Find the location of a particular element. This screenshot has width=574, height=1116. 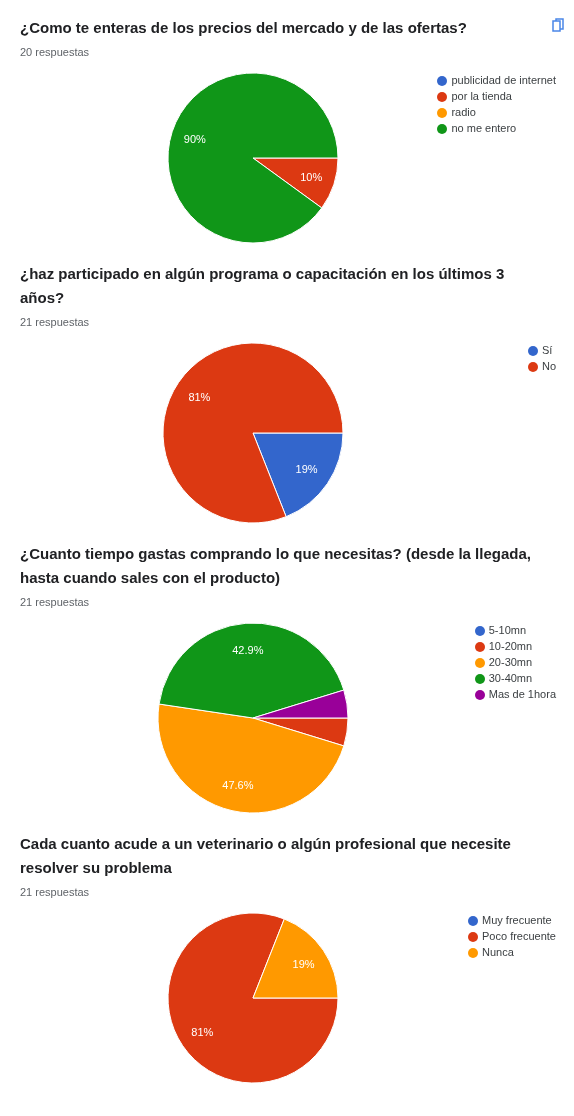

legend-label: Poco frecuente is located at coordinates (519, 936).